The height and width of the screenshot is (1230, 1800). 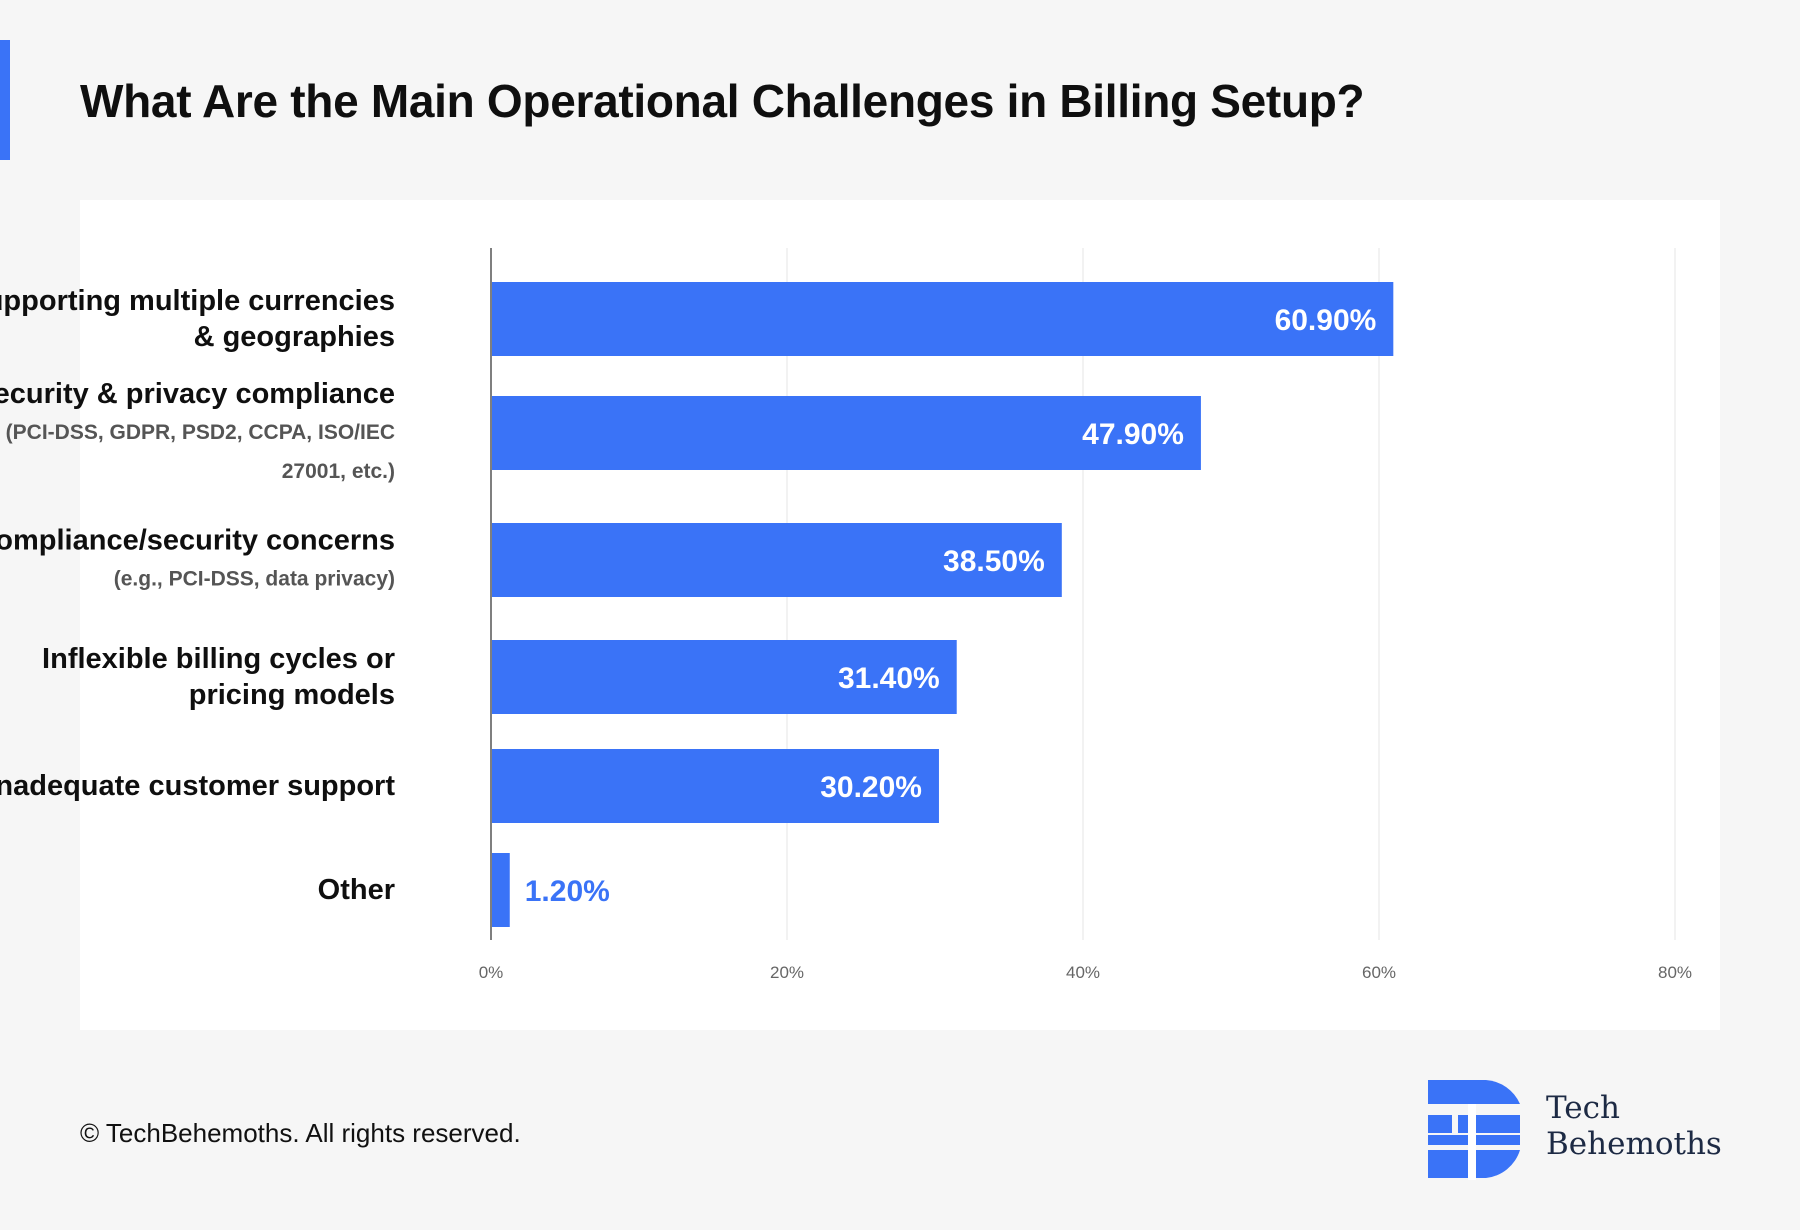 What do you see at coordinates (1583, 1108) in the screenshot?
I see `logo-line-1: Tech` at bounding box center [1583, 1108].